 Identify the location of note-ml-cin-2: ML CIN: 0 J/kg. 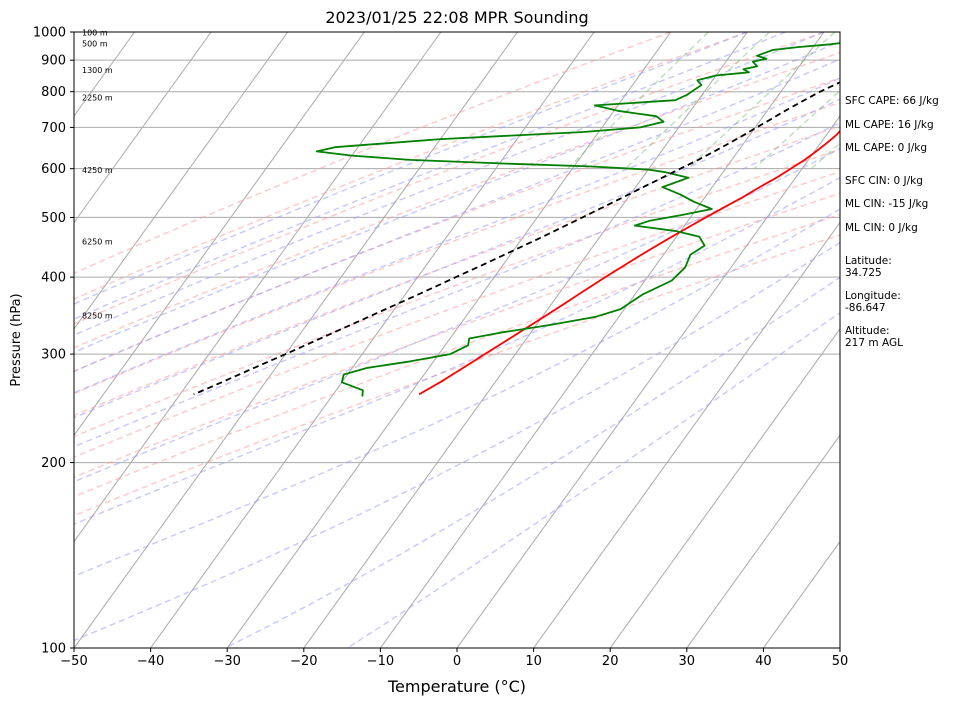
(881, 228).